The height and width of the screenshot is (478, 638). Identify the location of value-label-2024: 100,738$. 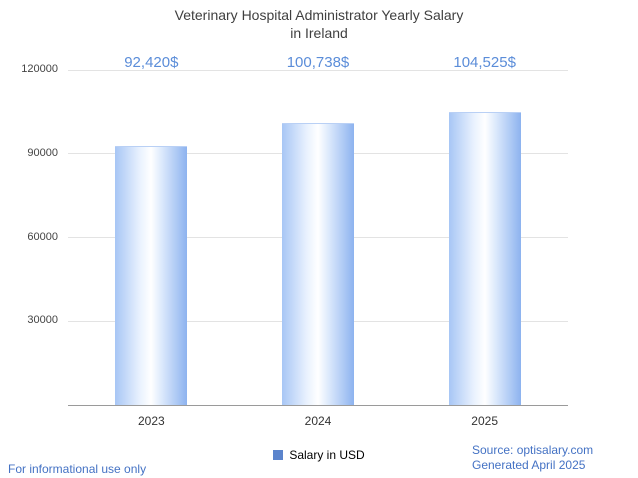
(318, 62).